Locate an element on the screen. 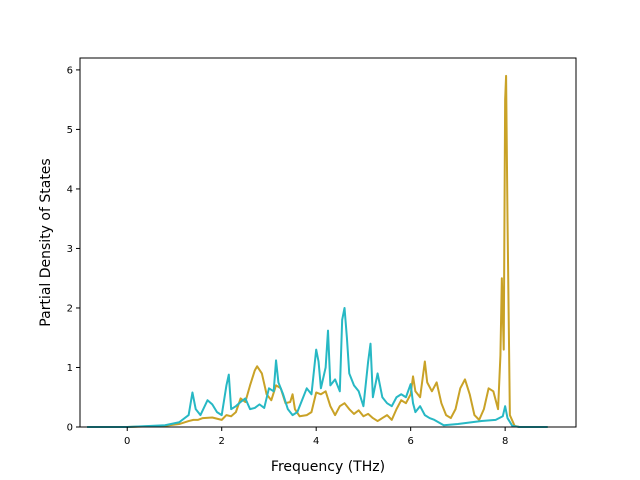  x-tick-label: 0 is located at coordinates (127, 441).